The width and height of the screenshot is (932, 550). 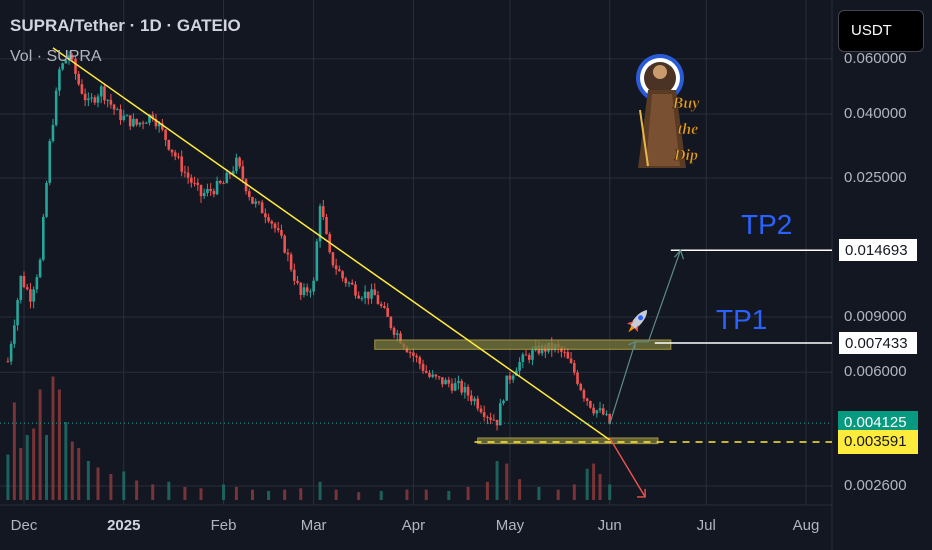 What do you see at coordinates (878, 250) in the screenshot?
I see `price-tag-tp2: 0.014693` at bounding box center [878, 250].